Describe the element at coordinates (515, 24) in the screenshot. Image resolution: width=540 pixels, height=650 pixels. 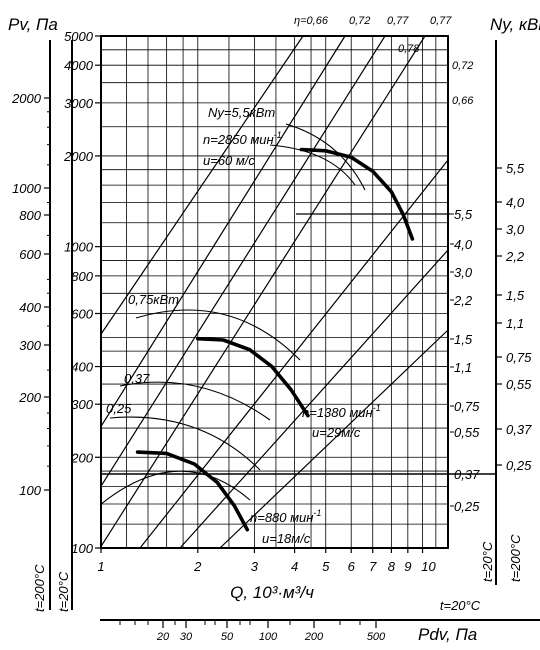
I see `y-axis-title-right: Ny, кВт` at that location.